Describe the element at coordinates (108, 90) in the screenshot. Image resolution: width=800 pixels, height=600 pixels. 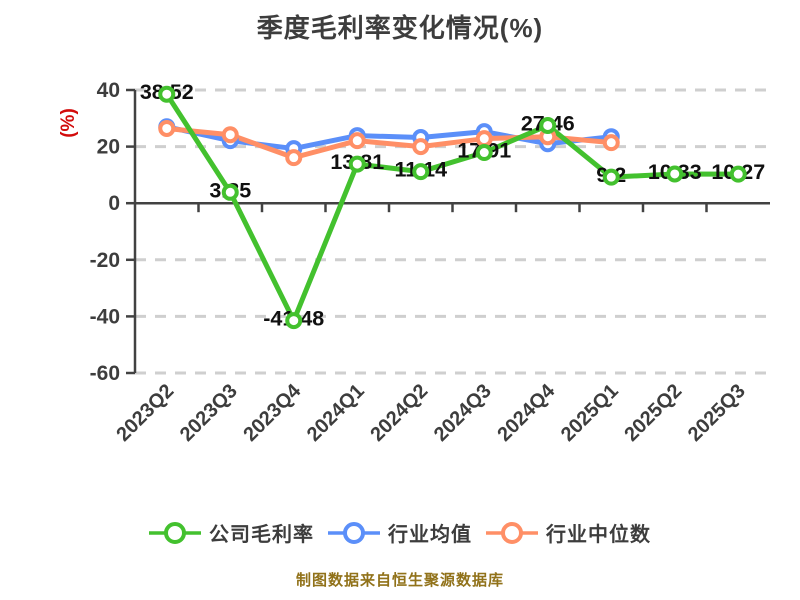
I see `y-axis-tick-label: 40` at that location.